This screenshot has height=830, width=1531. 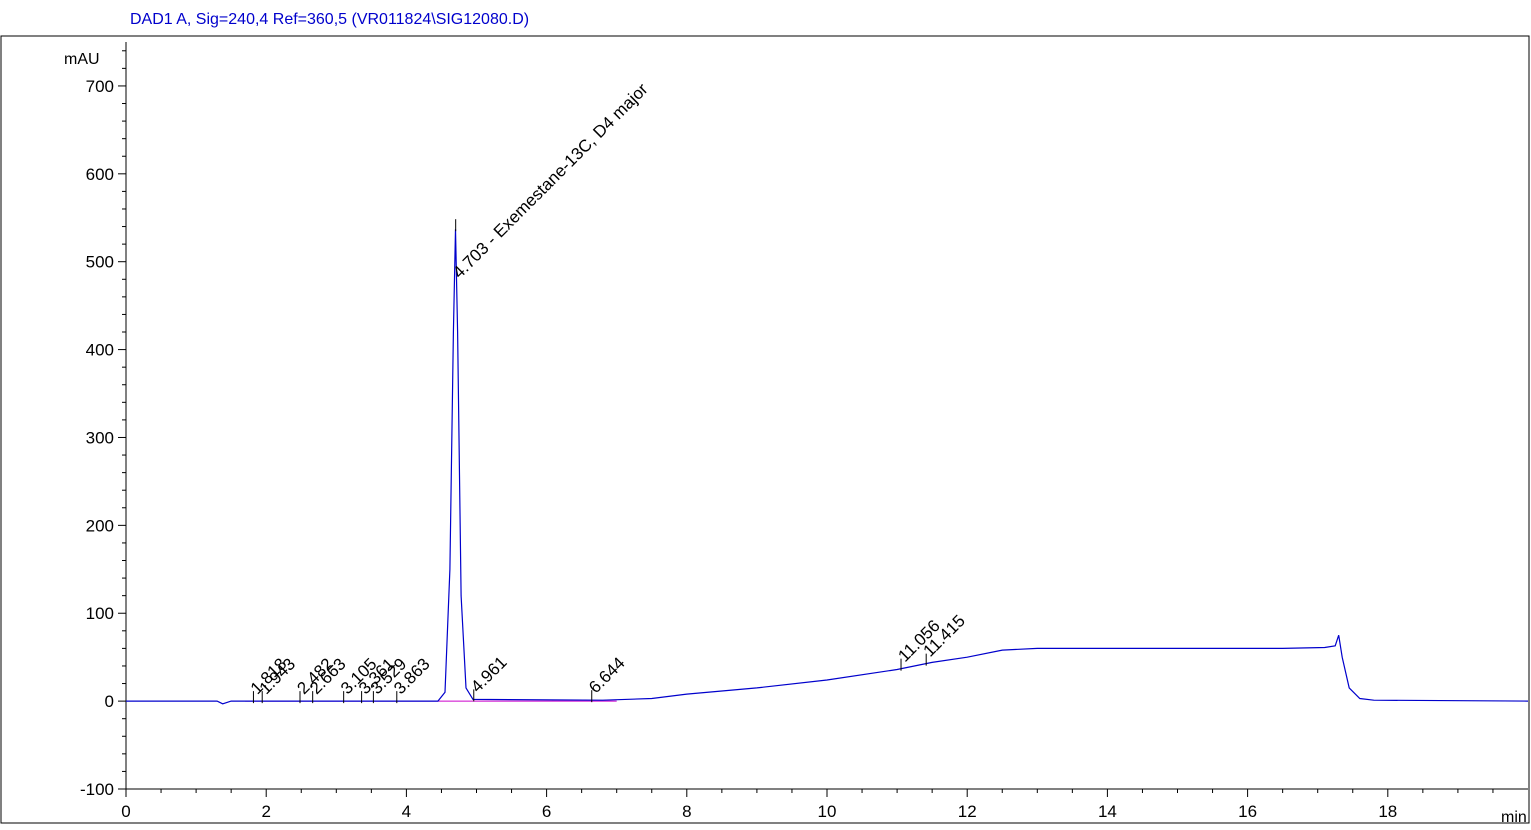 What do you see at coordinates (1387, 811) in the screenshot?
I see `x-tick-label: 18` at bounding box center [1387, 811].